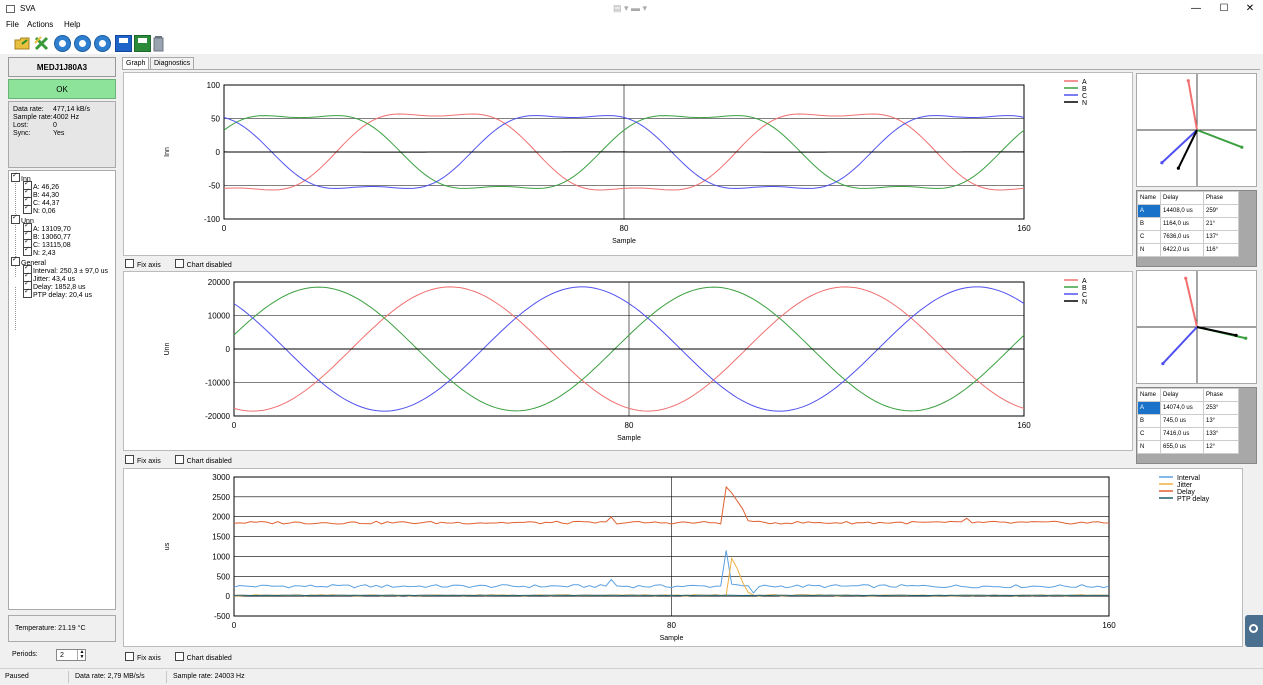 This screenshot has height=685, width=1263. I want to click on unn-fix-axis-checkbox, so click(129, 459).